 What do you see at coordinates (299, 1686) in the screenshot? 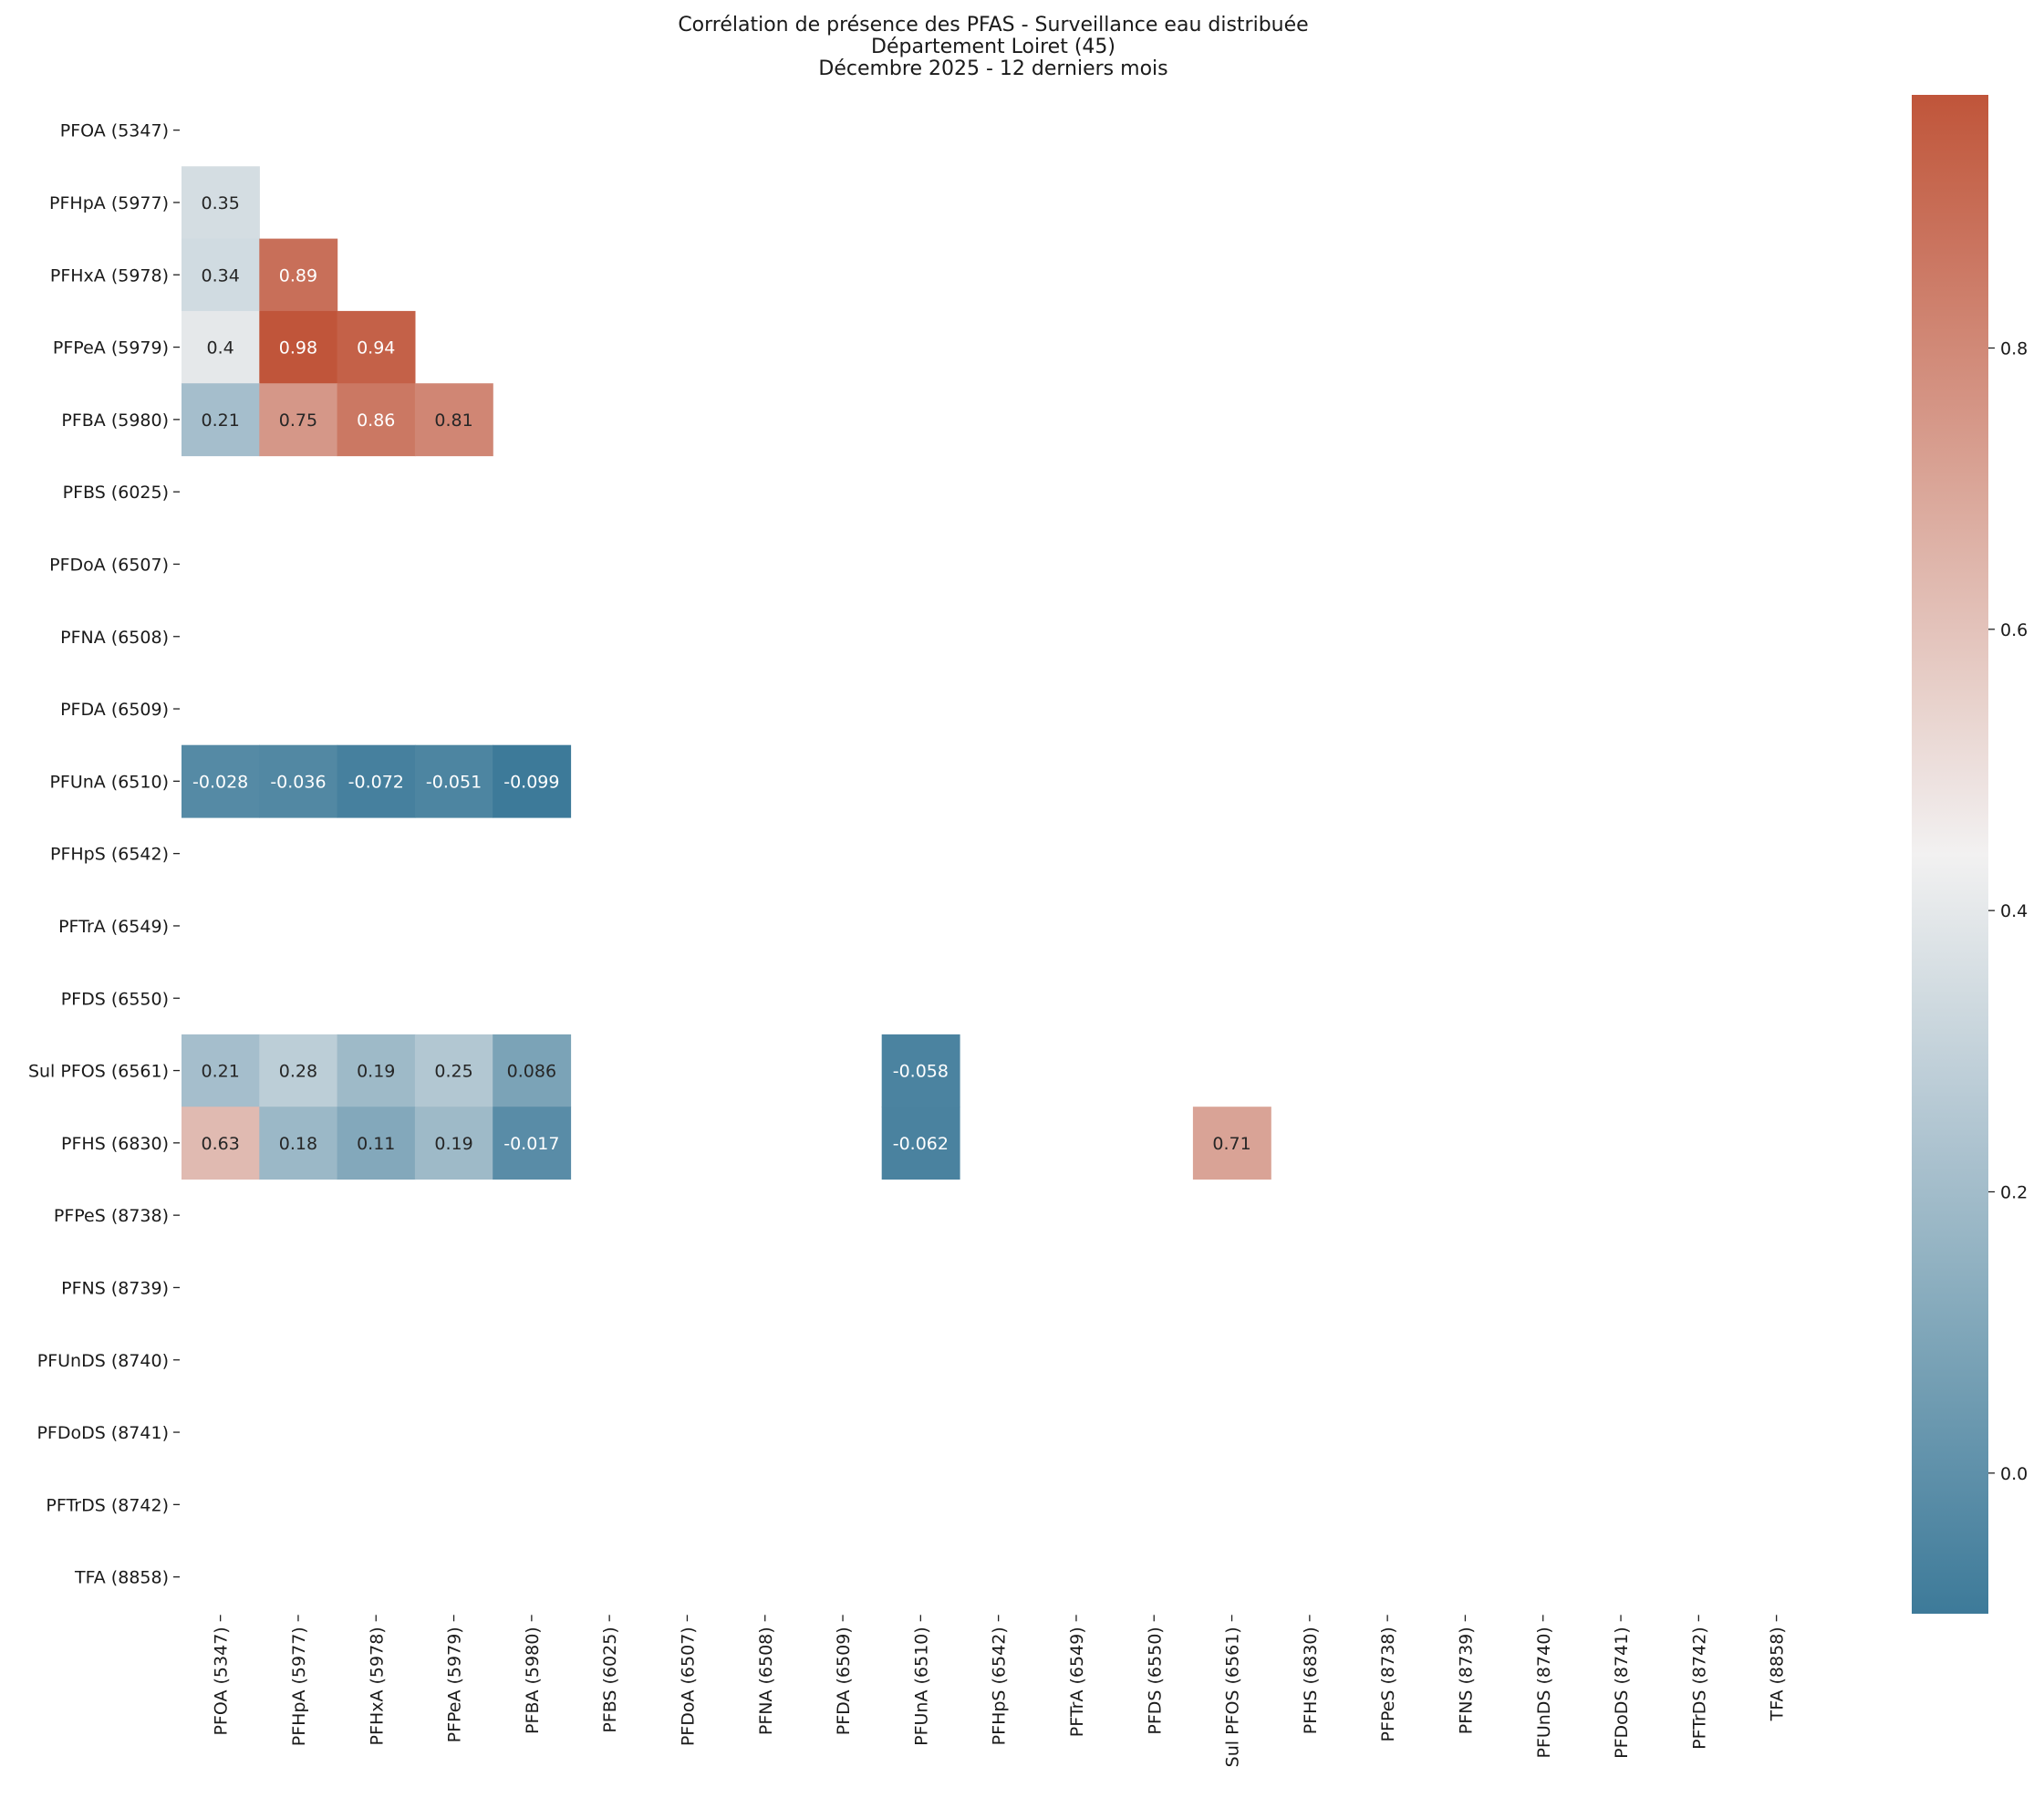
I see `x-tick-label: PFHpA (5977)` at bounding box center [299, 1686].